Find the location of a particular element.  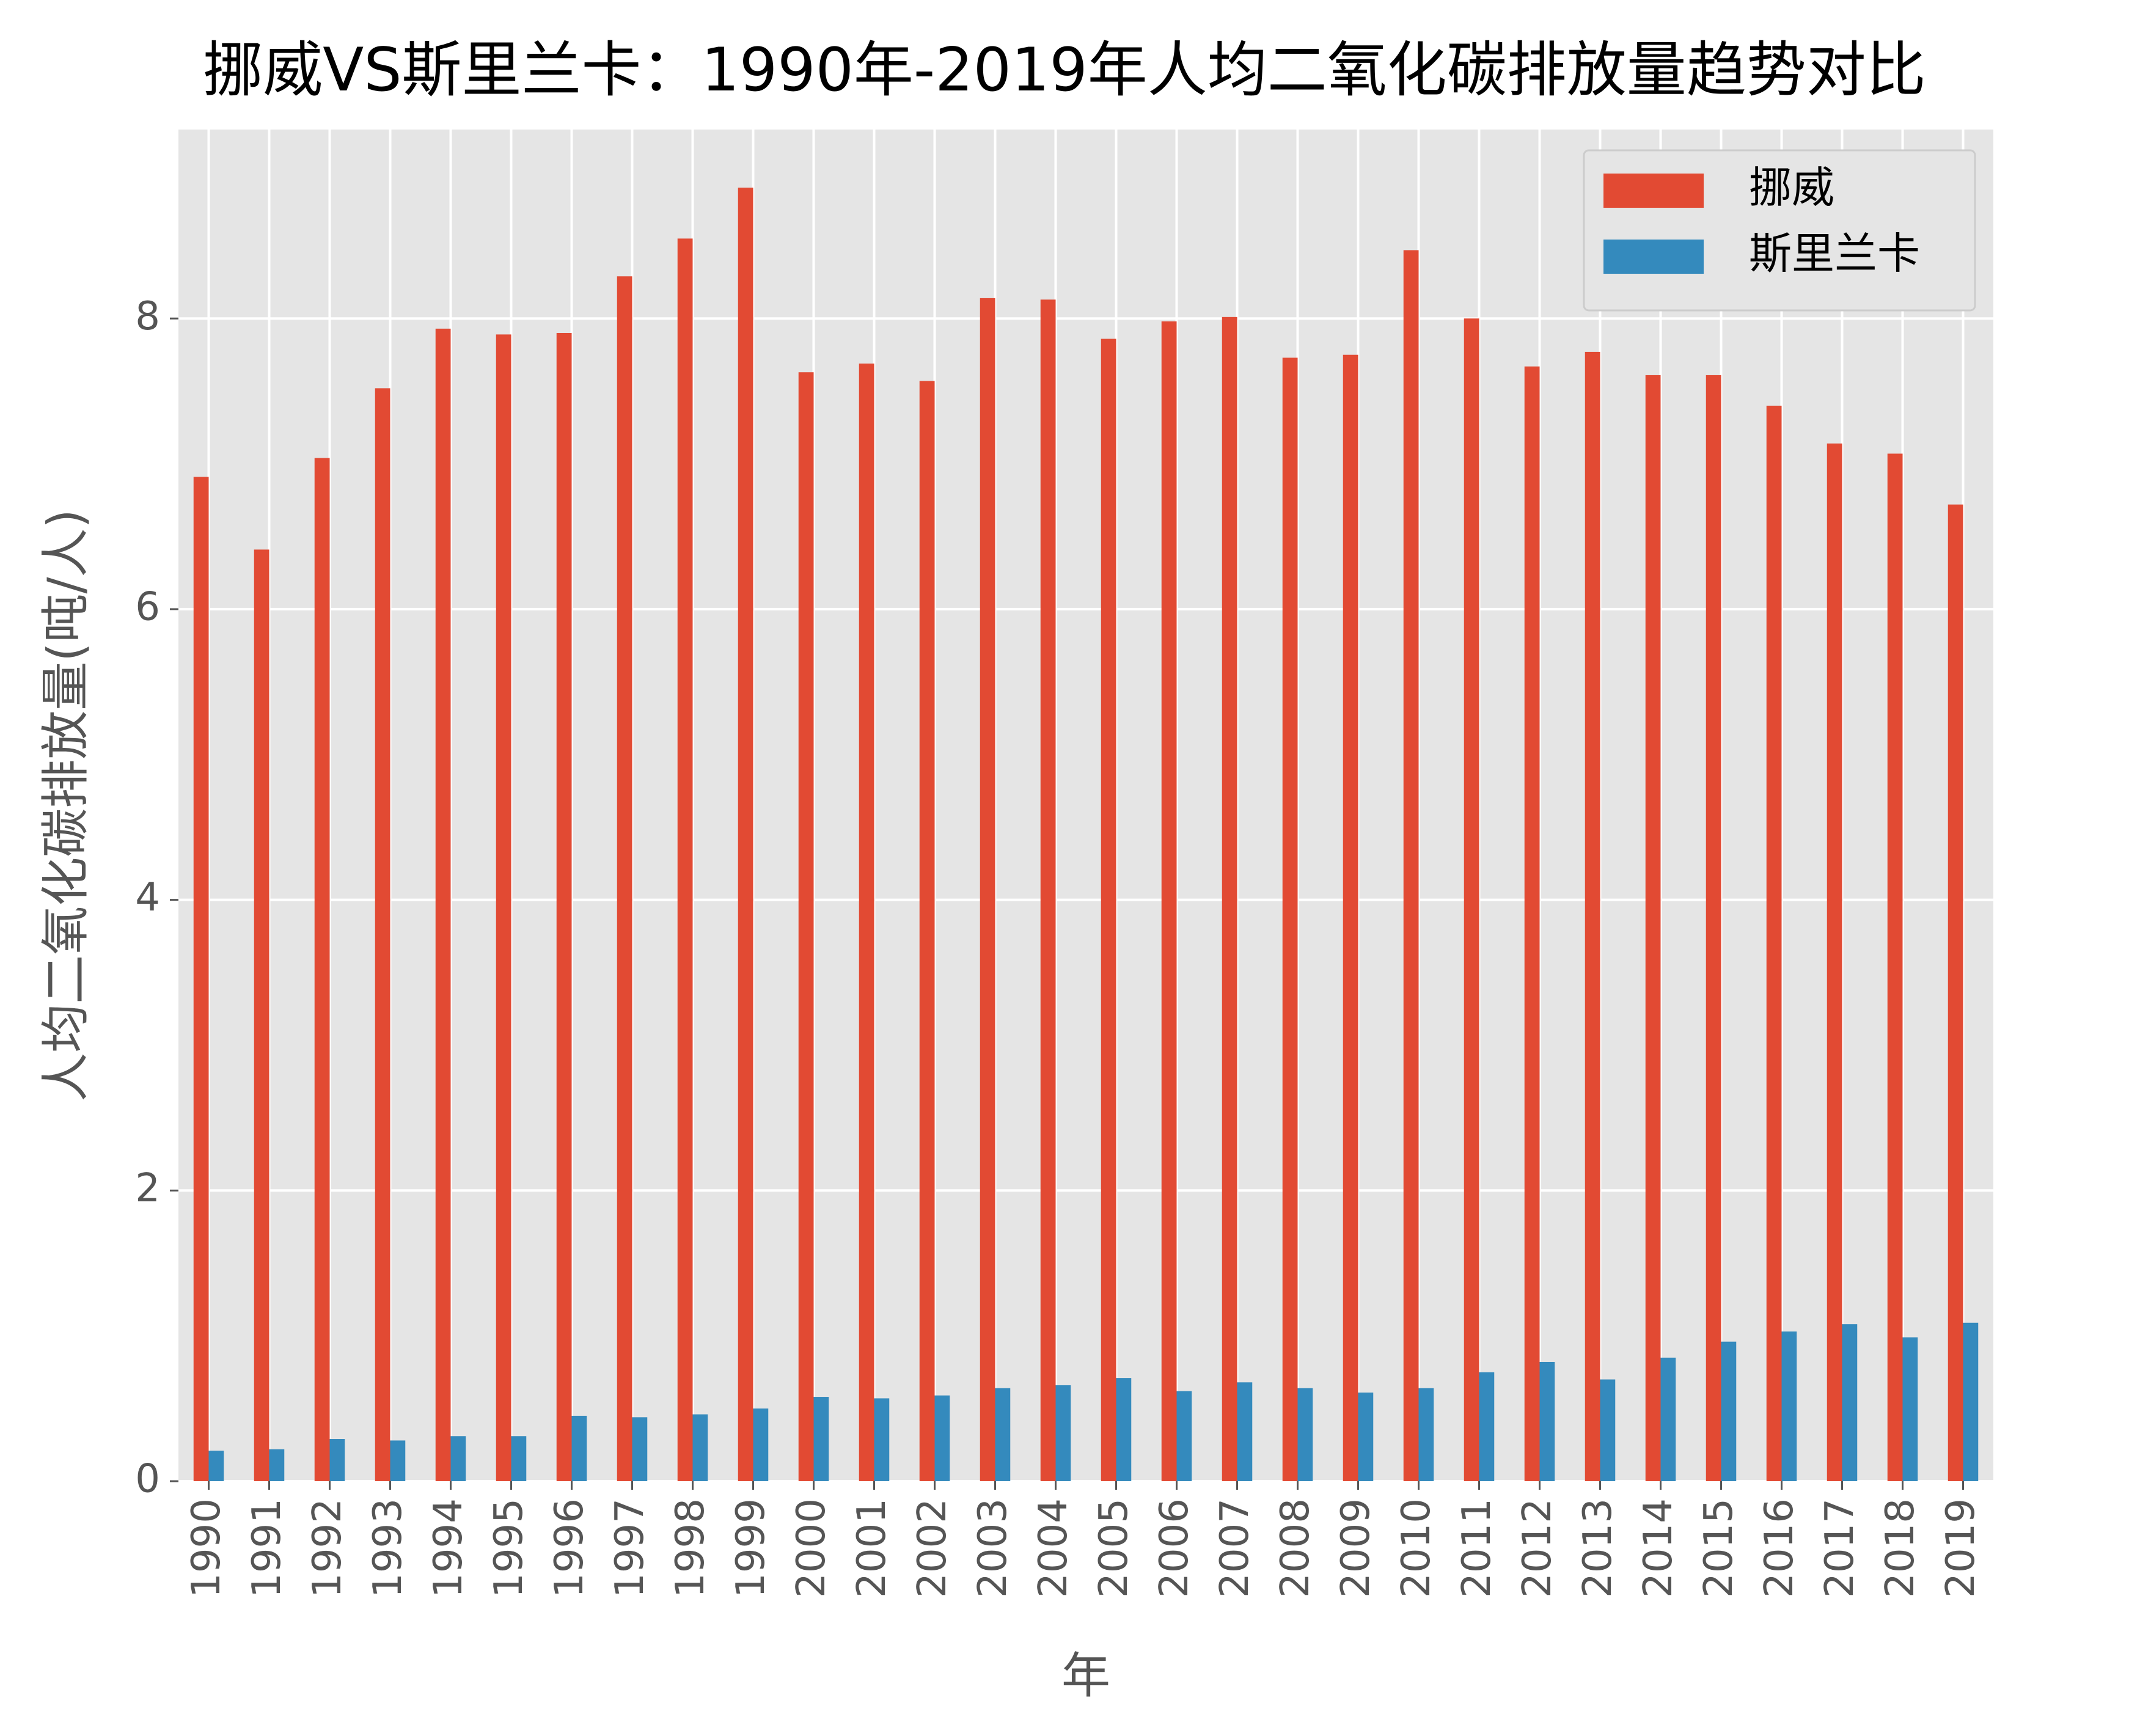

bar-norway-2003 is located at coordinates (988, 889).